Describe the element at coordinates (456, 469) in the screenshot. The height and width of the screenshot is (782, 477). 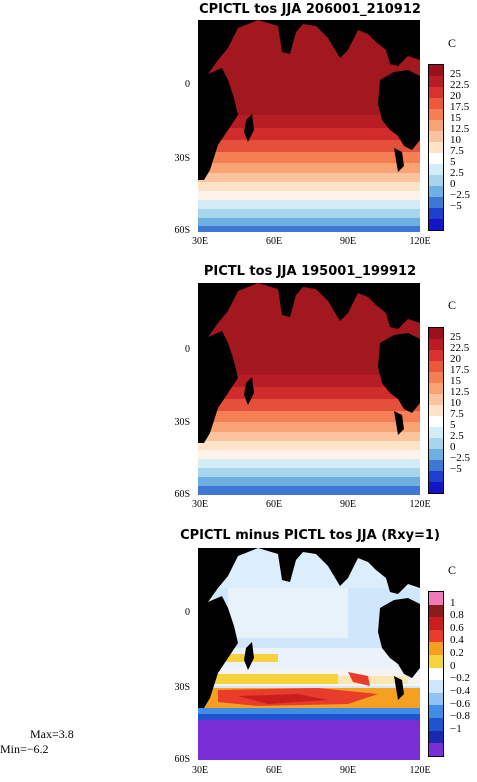
I see `colorbar-label: −5` at that location.